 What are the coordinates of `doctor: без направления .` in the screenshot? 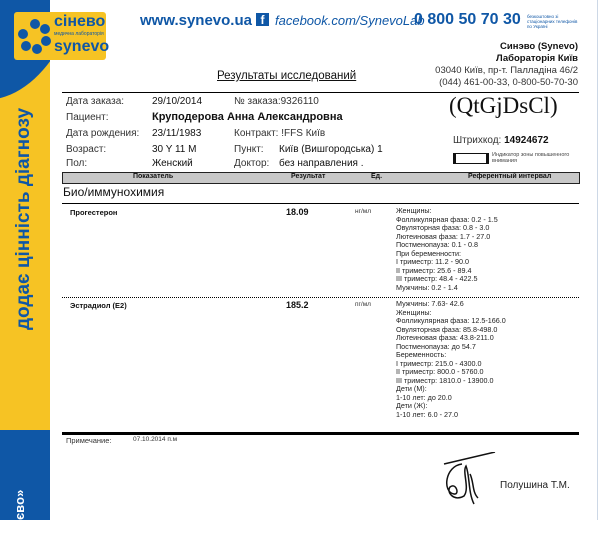 It's located at (321, 163).